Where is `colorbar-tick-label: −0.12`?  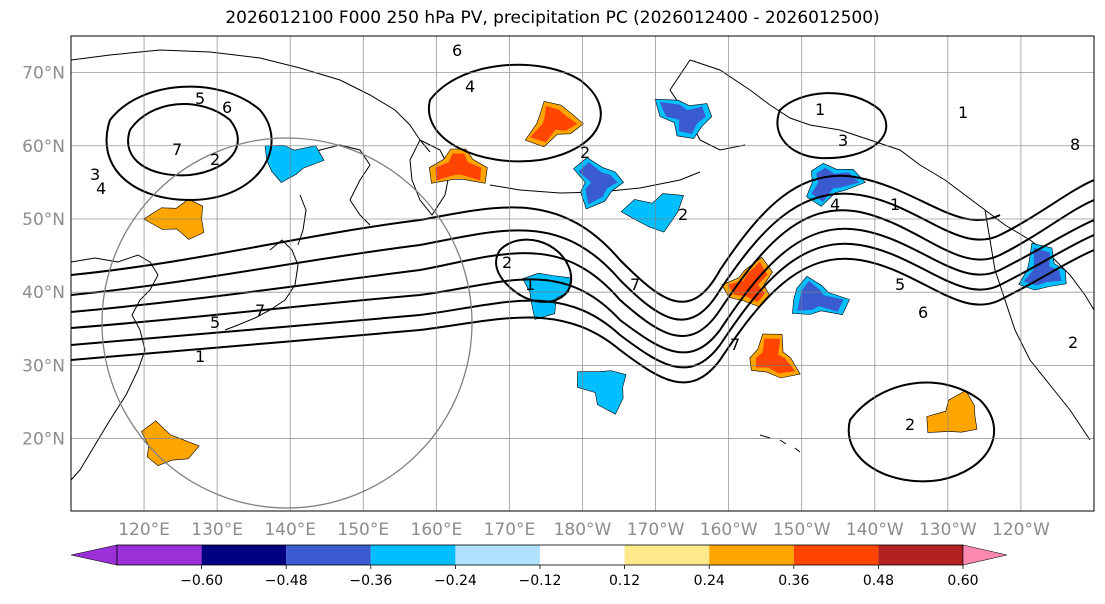
colorbar-tick-label: −0.12 is located at coordinates (540, 581).